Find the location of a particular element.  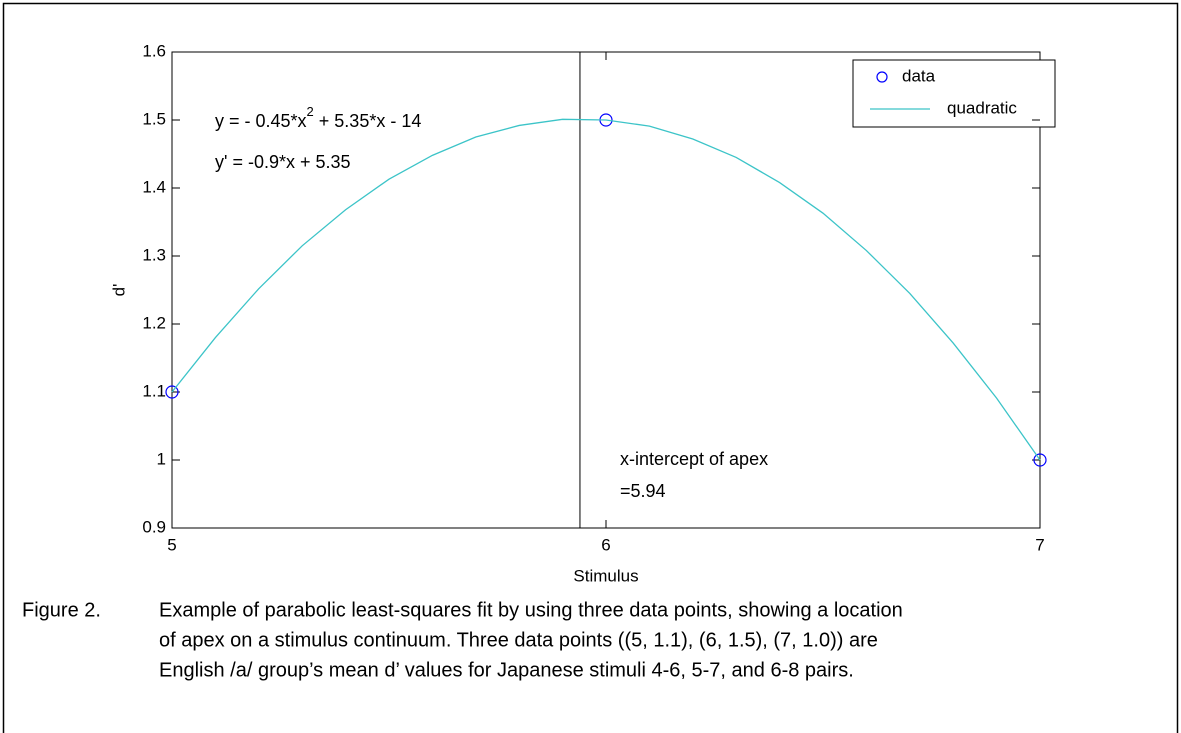

y-tick-label: 1.1 is located at coordinates (154, 390).